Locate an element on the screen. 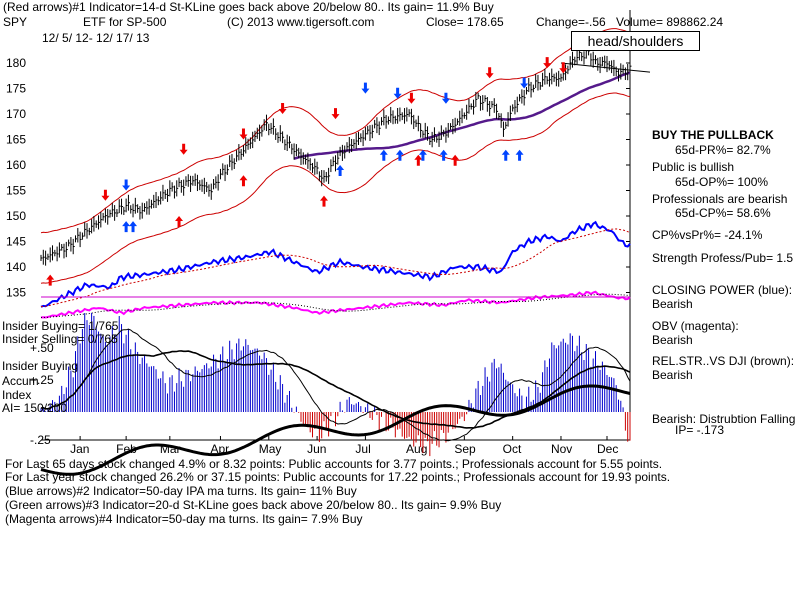  x-tick-label: Jun is located at coordinates (316, 449).